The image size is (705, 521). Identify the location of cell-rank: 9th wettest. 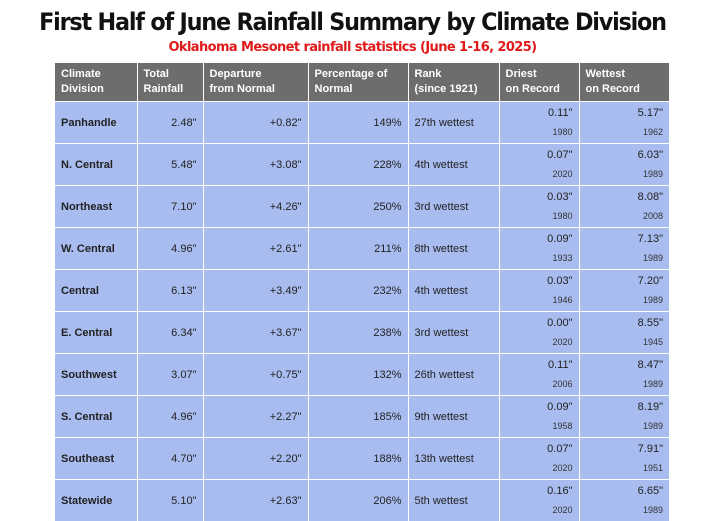
(453, 417).